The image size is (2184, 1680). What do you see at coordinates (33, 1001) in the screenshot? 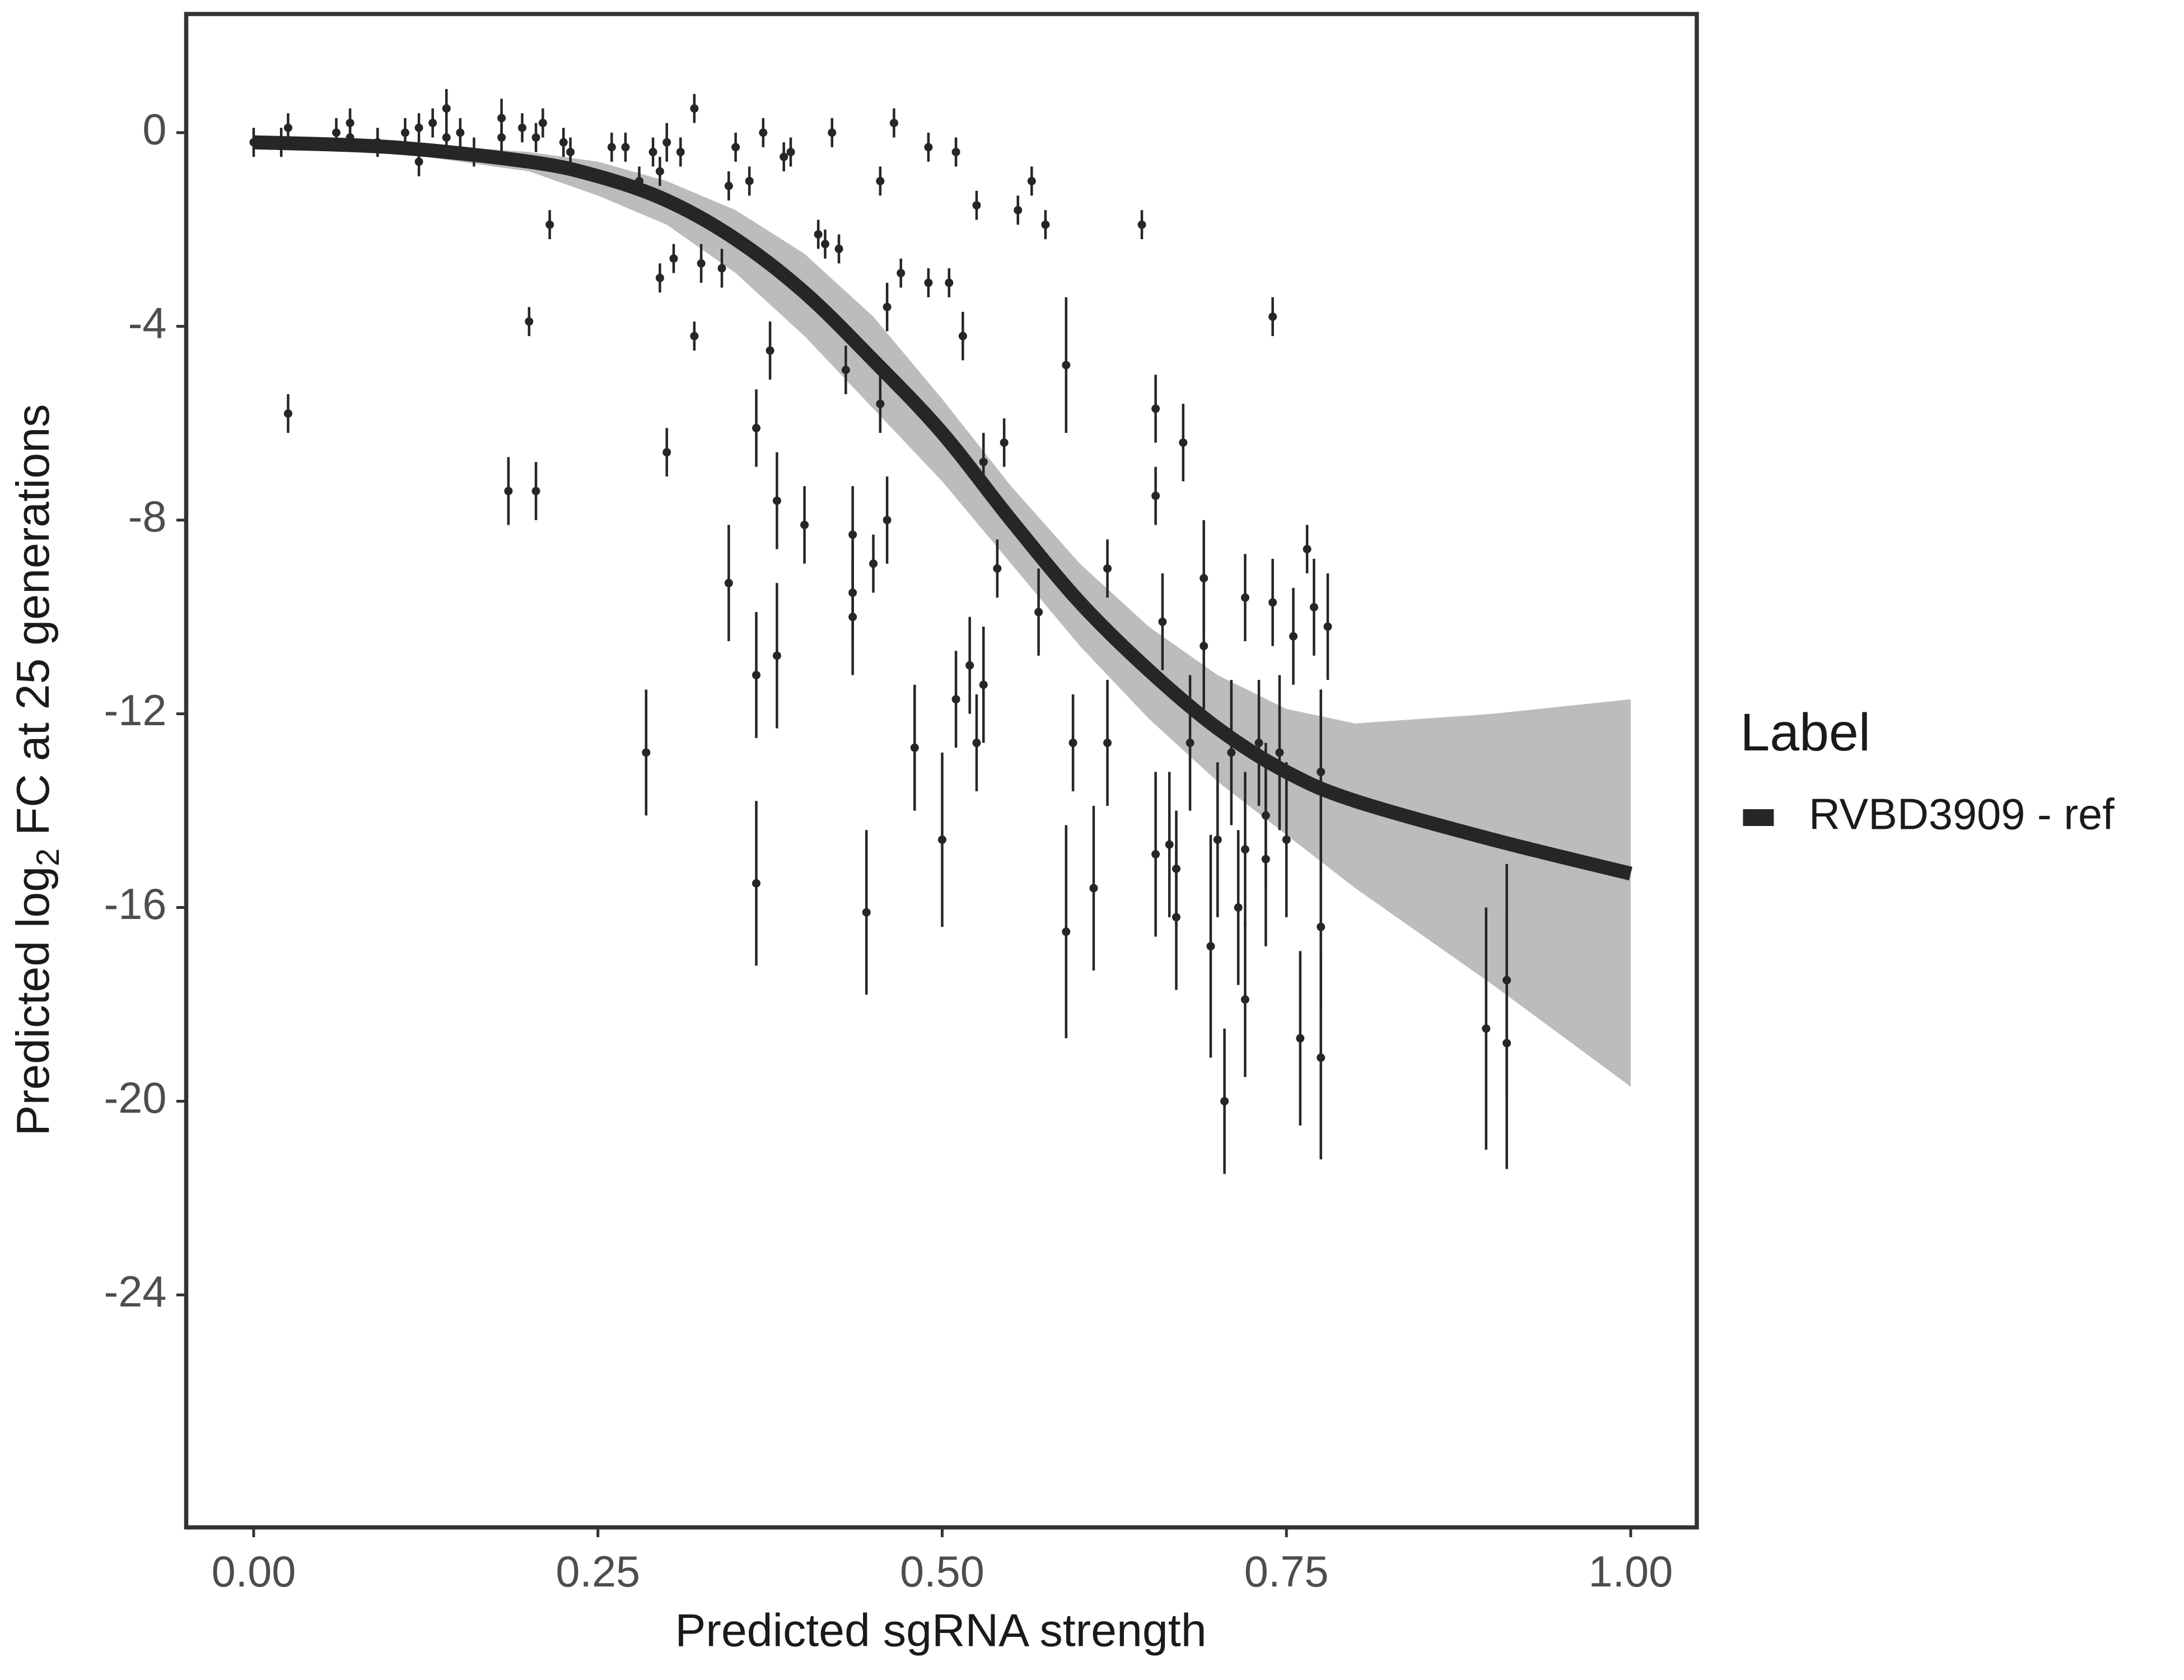
I see `y-label-prefix: Predicted log` at bounding box center [33, 1001].